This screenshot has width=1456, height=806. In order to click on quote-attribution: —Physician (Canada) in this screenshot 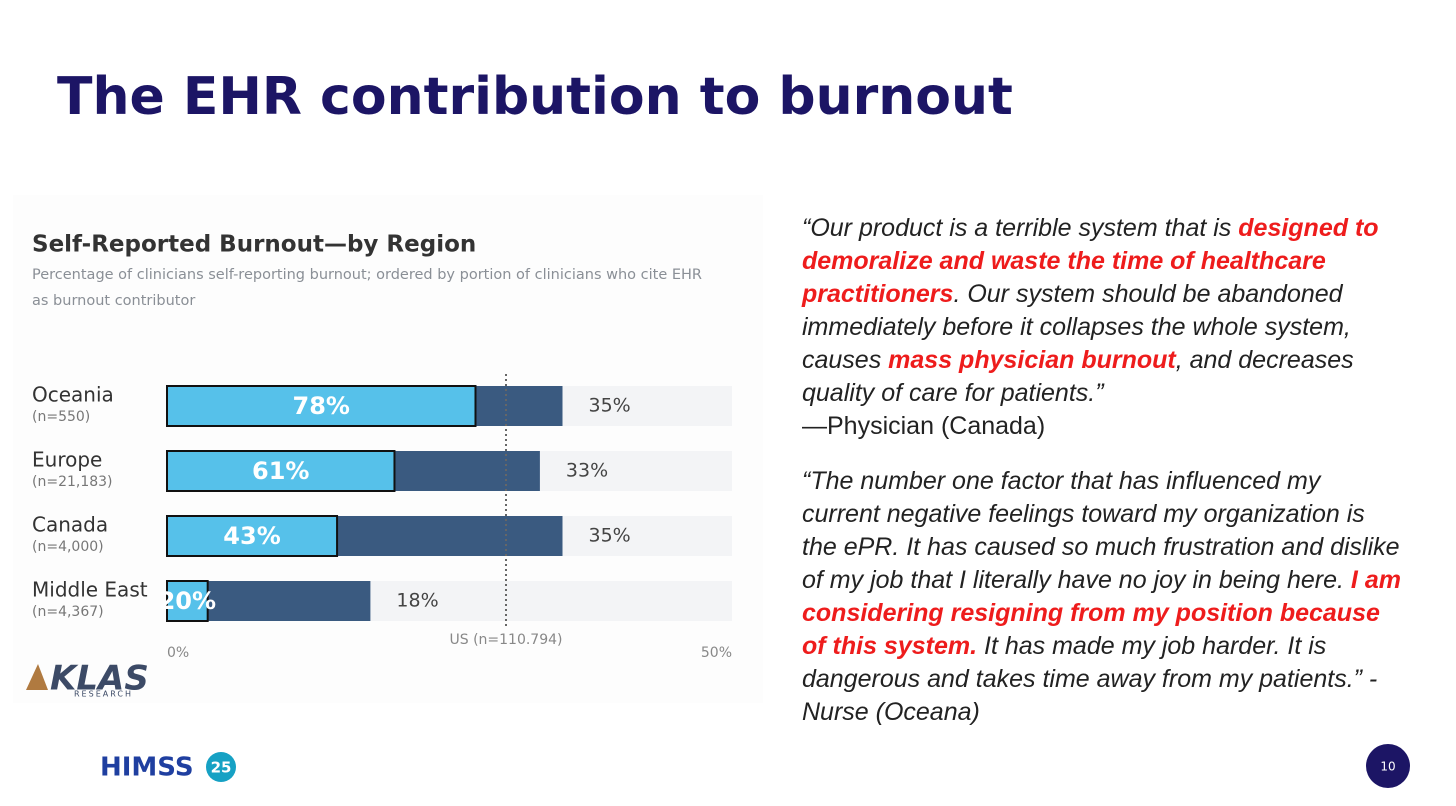, I will do `click(924, 426)`.